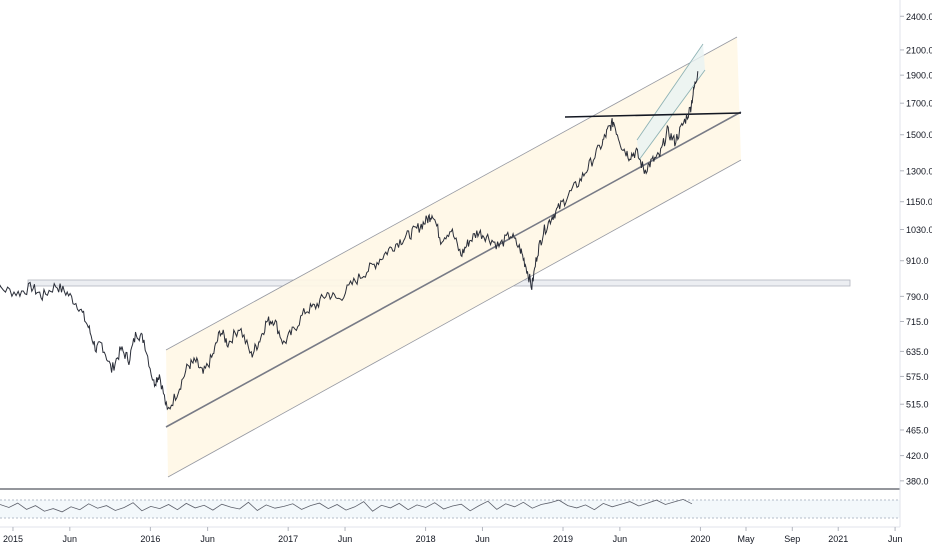 This screenshot has height=555, width=932. Describe the element at coordinates (917, 430) in the screenshot. I see `y-tick-label: 465.0` at that location.